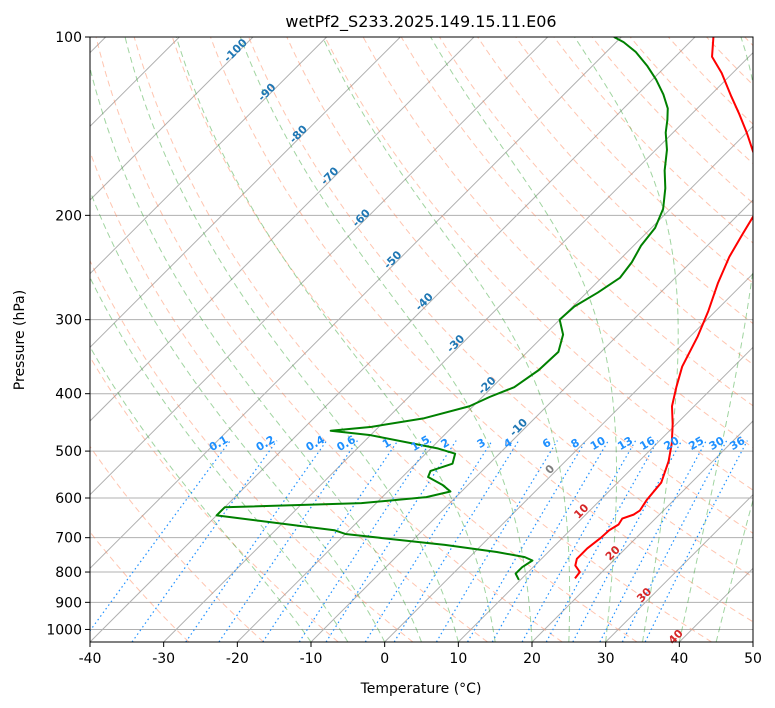 The width and height of the screenshot is (775, 708). What do you see at coordinates (420, 22) in the screenshot?
I see `chart-title: wetPf2_S233.2025.149.15.11.E06` at bounding box center [420, 22].